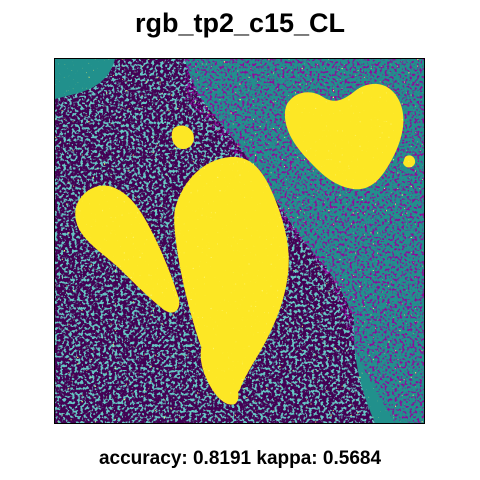 The image size is (480, 480). What do you see at coordinates (240, 458) in the screenshot?
I see `accuracy-kappa-caption: accuracy: 0.8191 kappa: 0.5684` at bounding box center [240, 458].